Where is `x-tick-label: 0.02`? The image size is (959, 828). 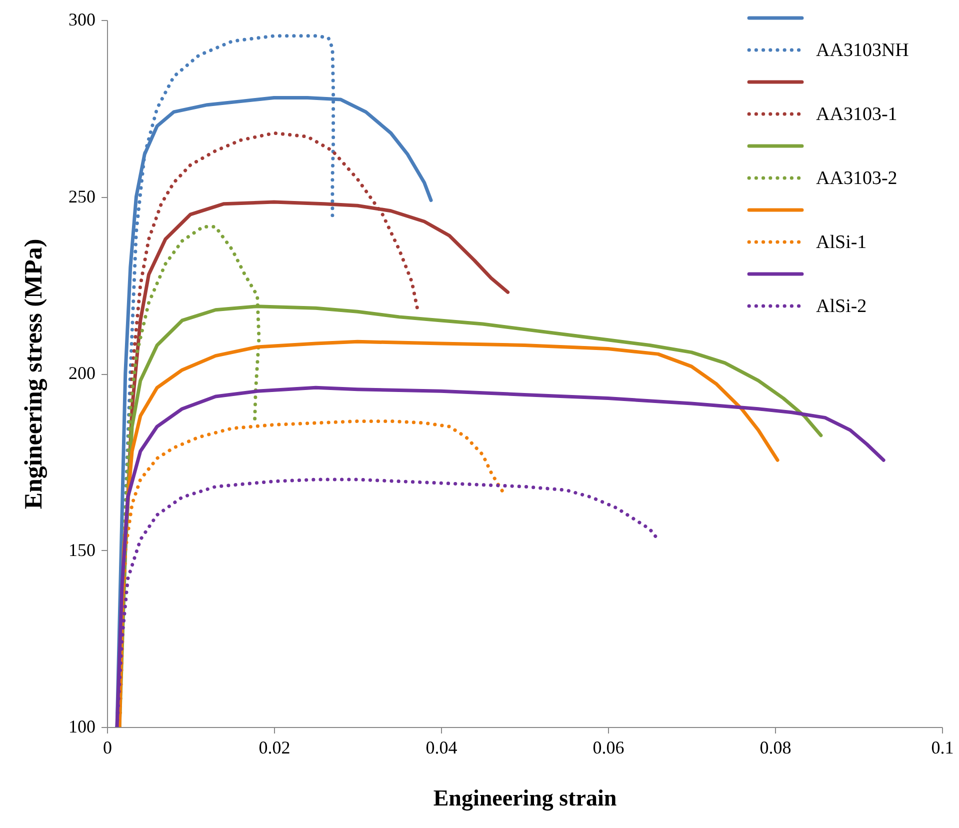
x-tick-label: 0.02 is located at coordinates (274, 748).